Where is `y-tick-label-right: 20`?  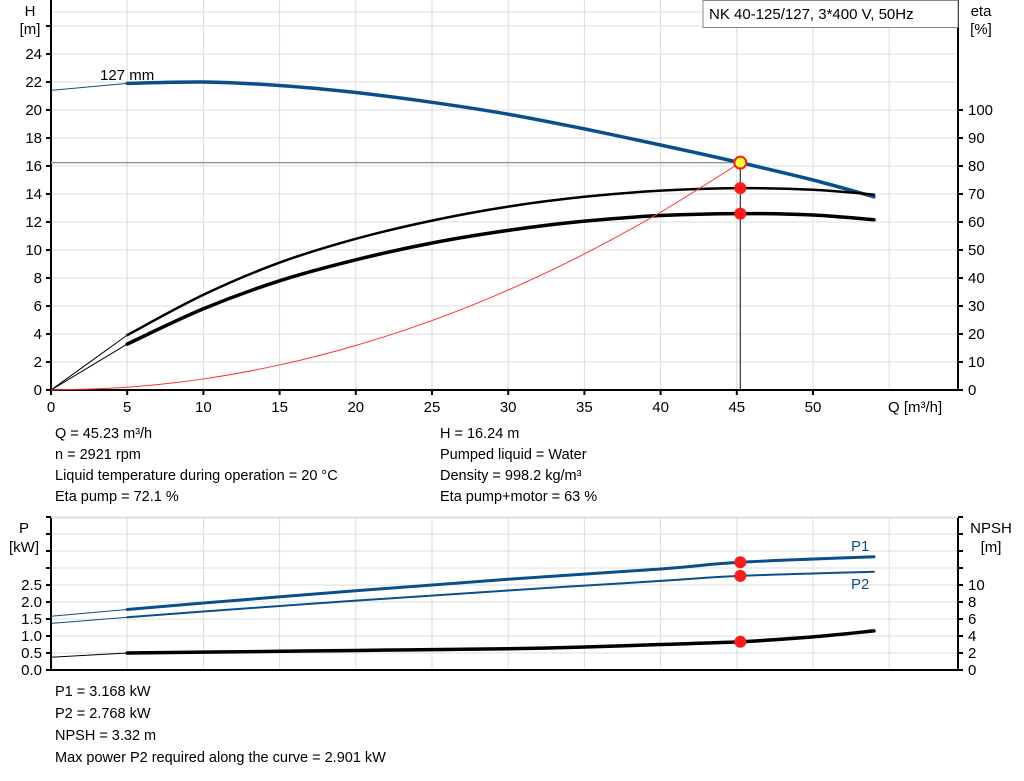 y-tick-label-right: 20 is located at coordinates (976, 334).